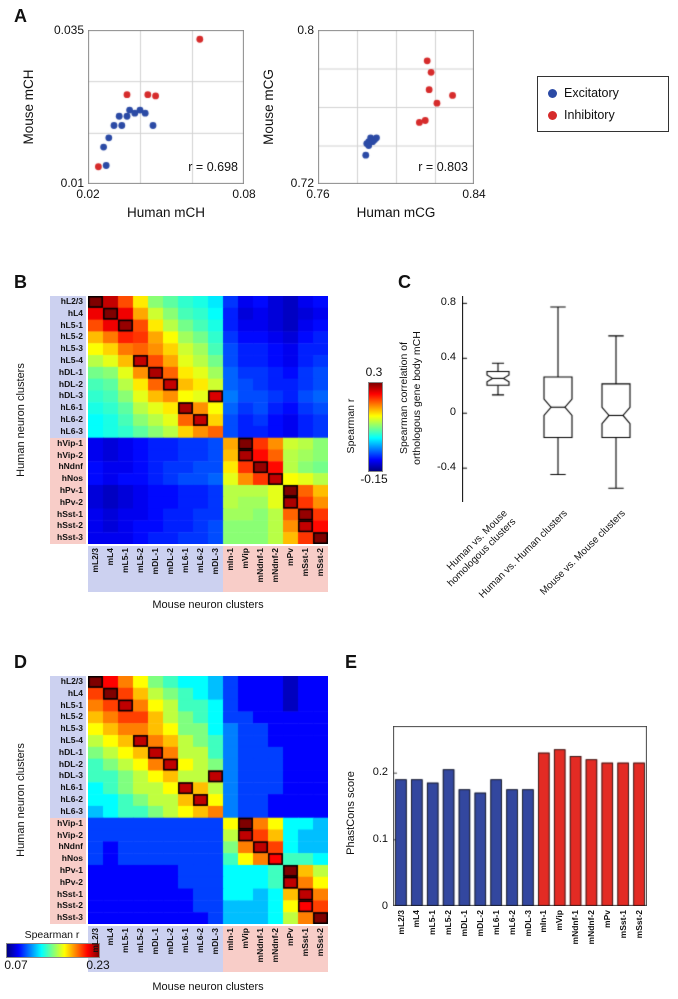 This screenshot has width=678, height=999. I want to click on row-label-hl2-3: hL2/3, so click(71, 681).